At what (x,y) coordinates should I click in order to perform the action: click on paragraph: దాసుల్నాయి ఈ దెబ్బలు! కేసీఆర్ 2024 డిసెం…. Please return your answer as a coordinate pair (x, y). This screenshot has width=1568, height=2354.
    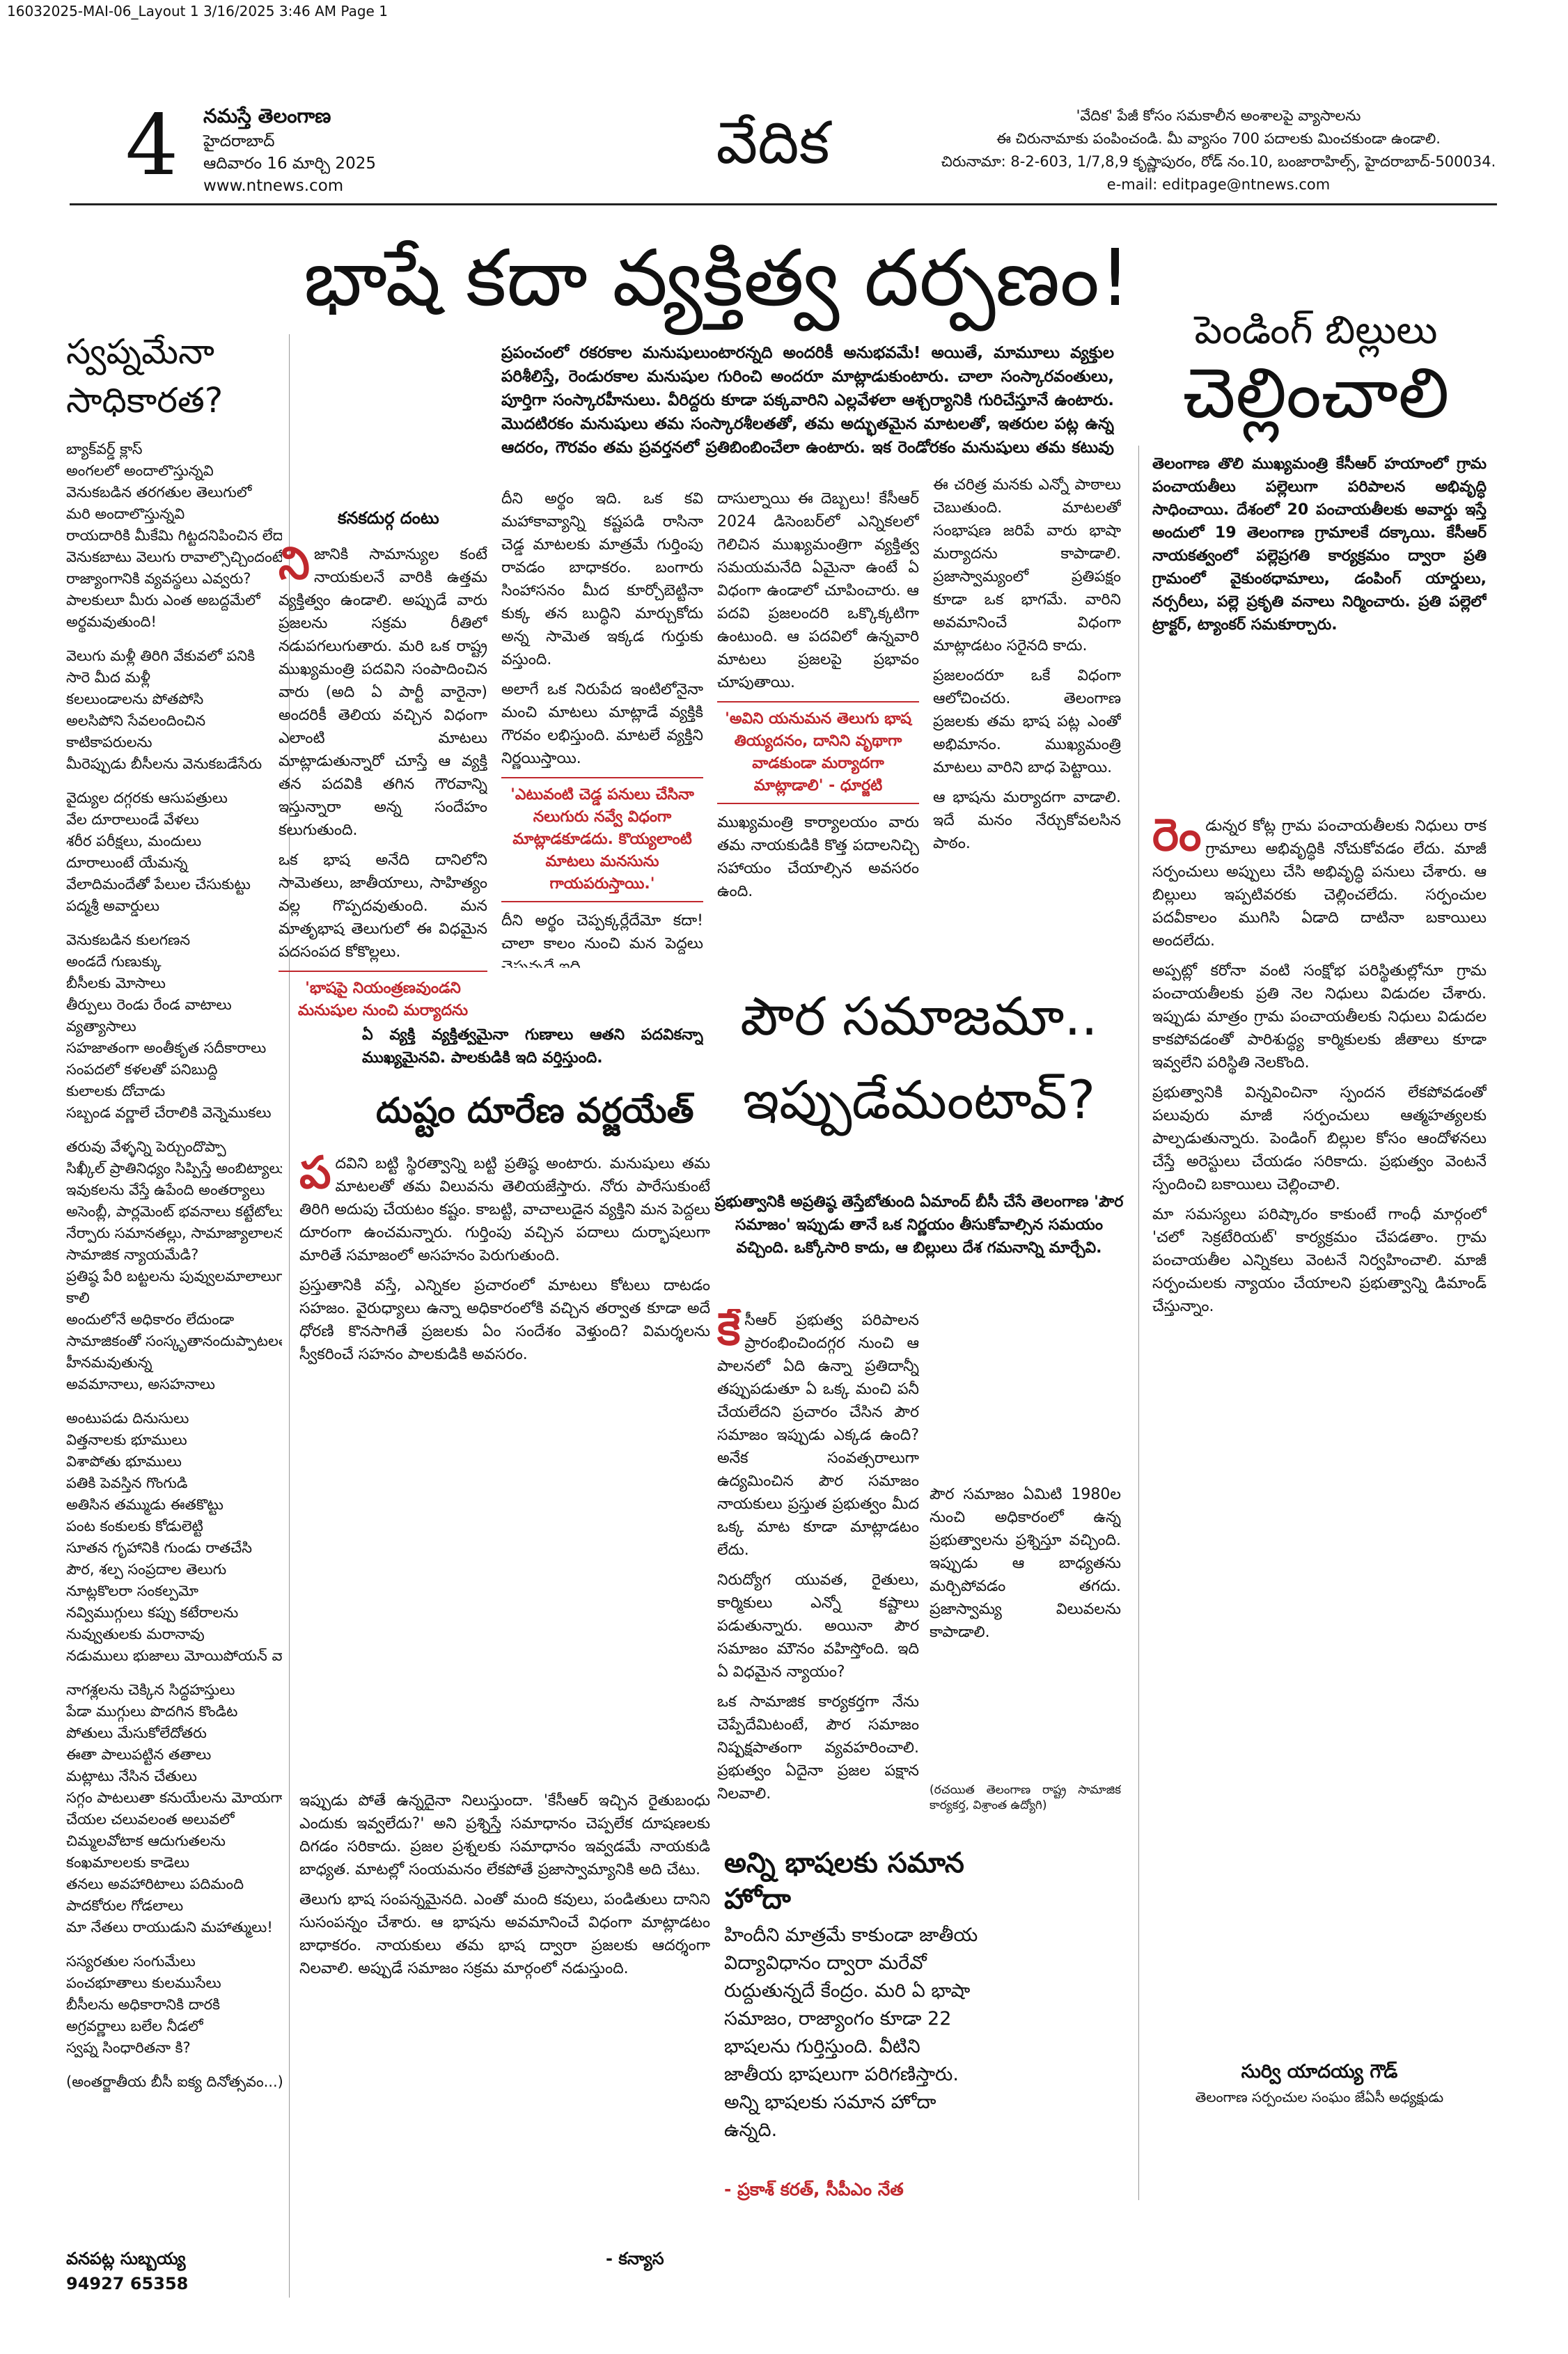
    Looking at the image, I should click on (818, 590).